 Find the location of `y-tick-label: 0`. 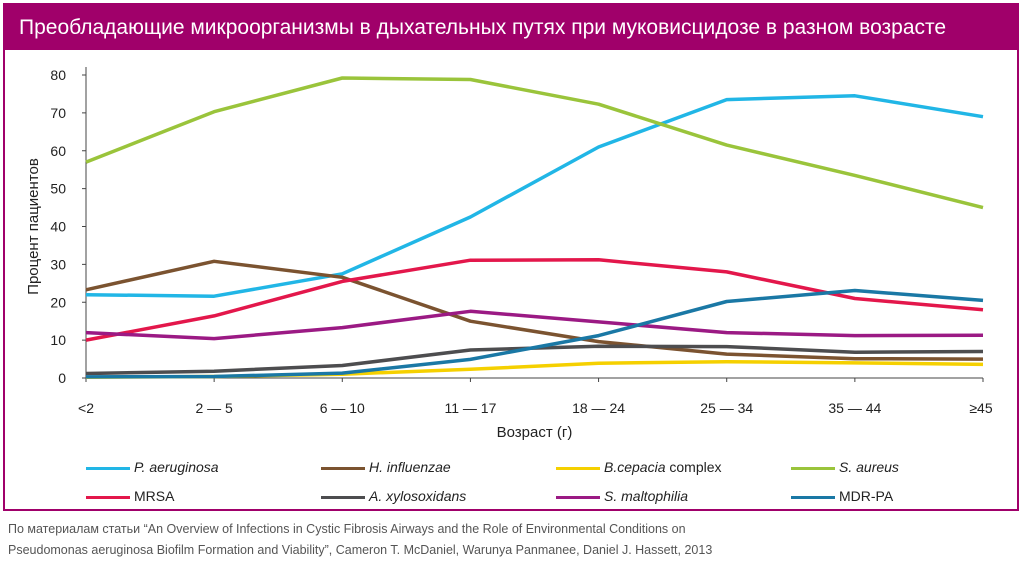

y-tick-label: 0 is located at coordinates (62, 378).